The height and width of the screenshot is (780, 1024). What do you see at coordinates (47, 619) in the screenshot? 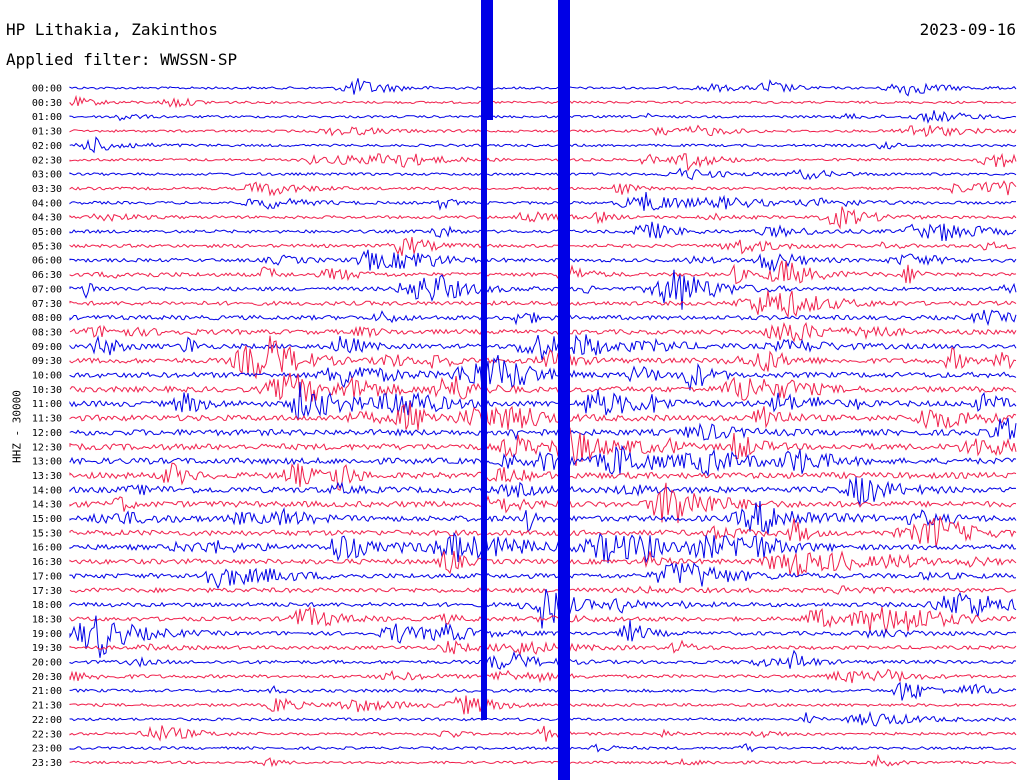
I see `row-label: 18:30` at bounding box center [47, 619].